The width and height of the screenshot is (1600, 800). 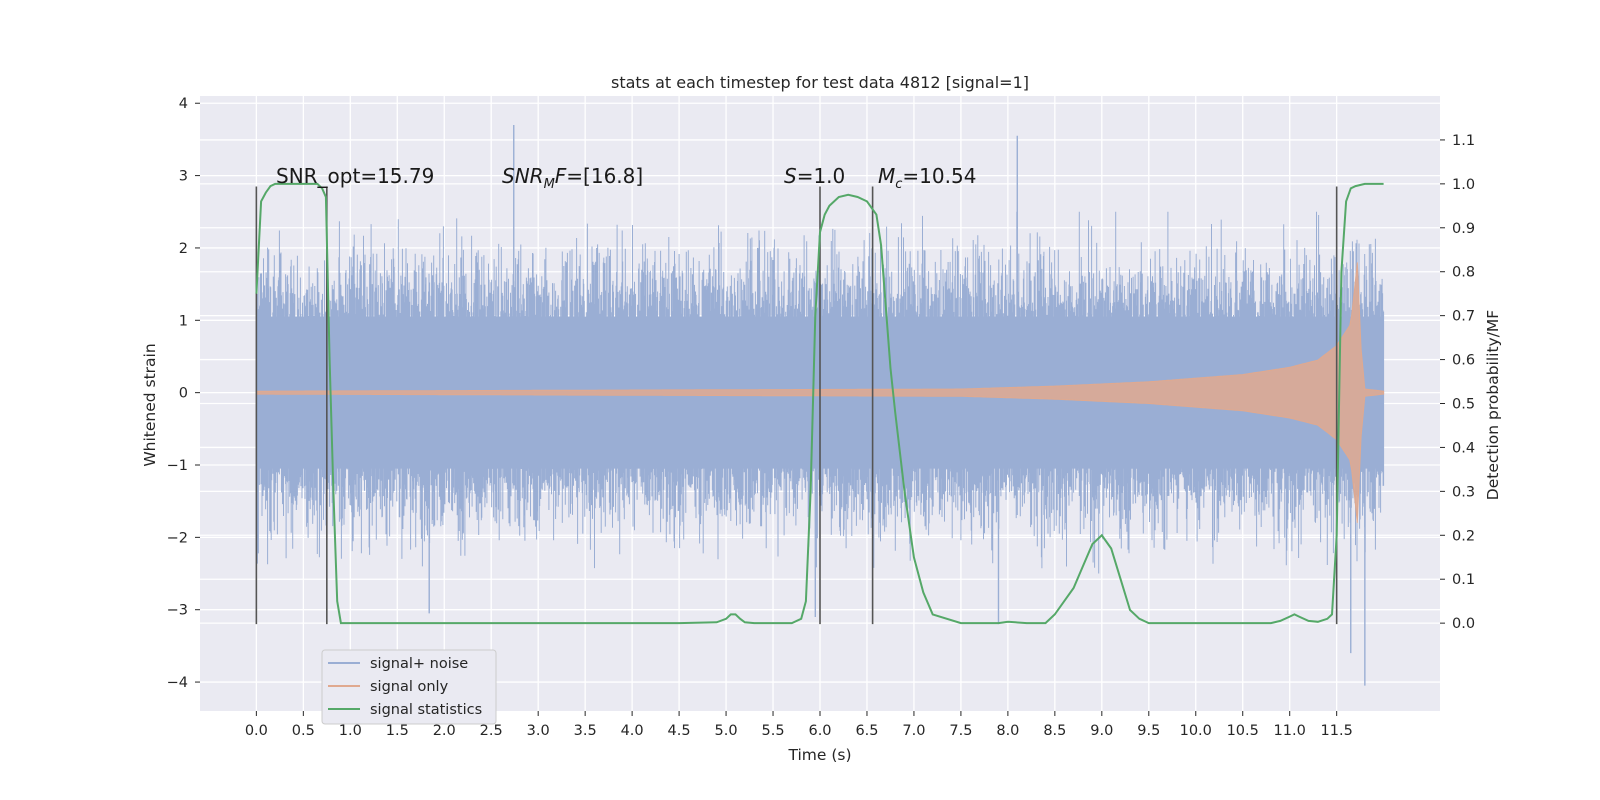 I want to click on y-tick-label: 3, so click(x=183, y=177).